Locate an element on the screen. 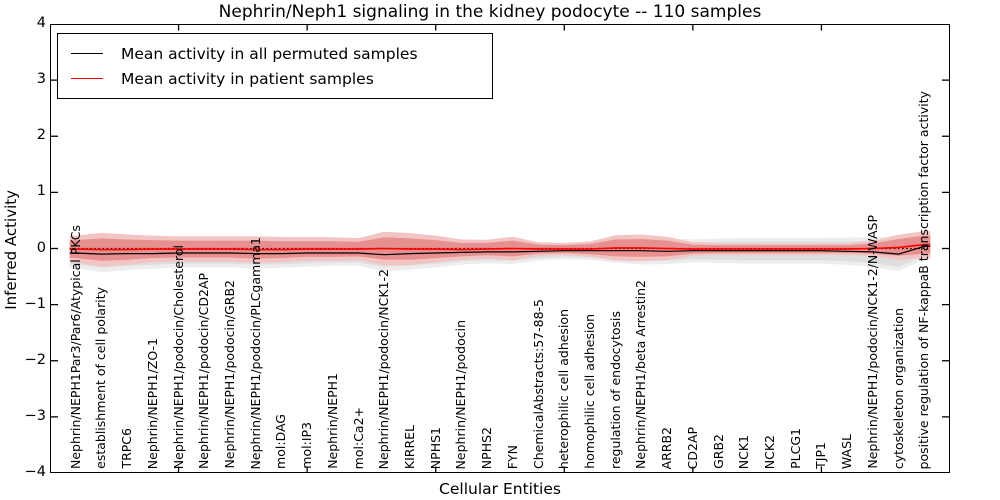  x-category-label: Nephrin/NEPH1/podocin/NCK1-2/N-WASP is located at coordinates (872, 342).